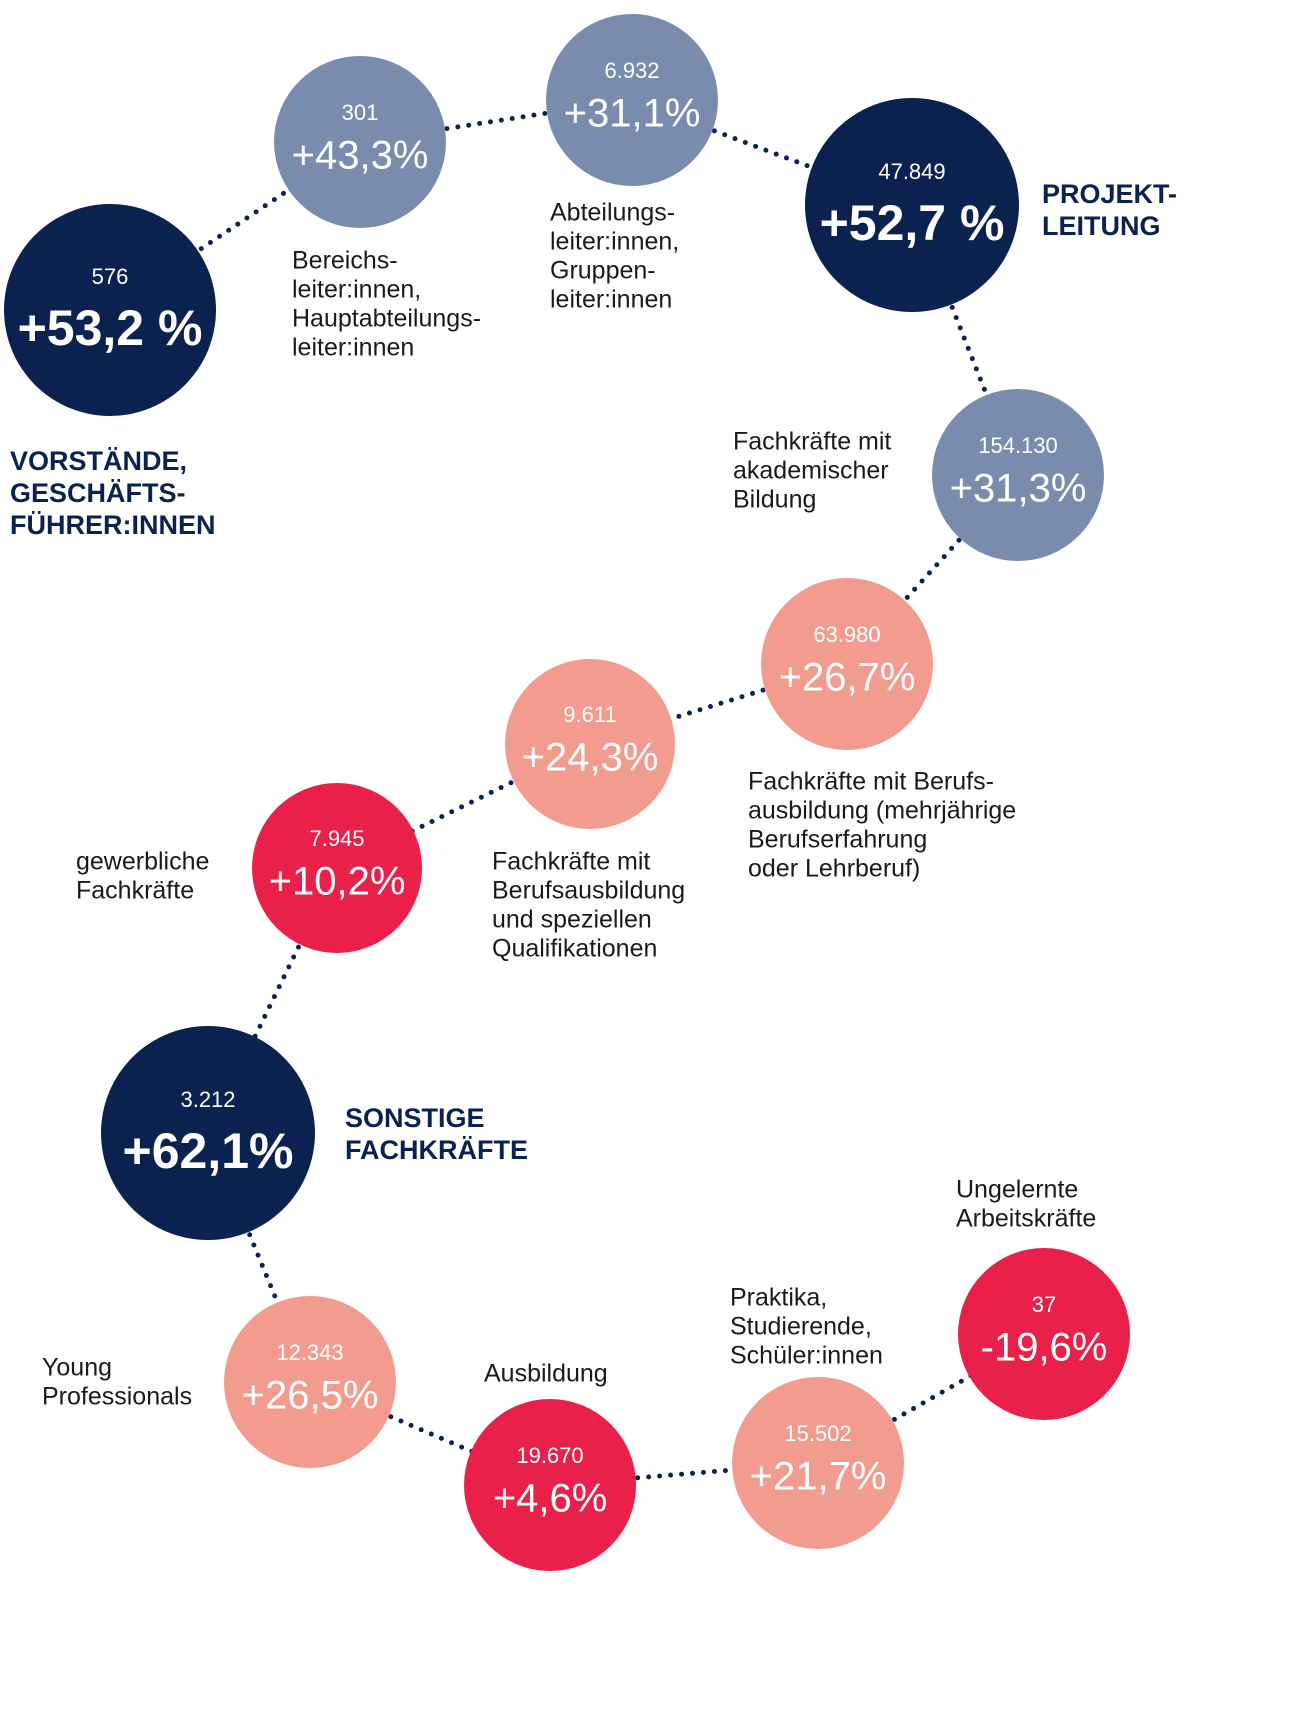 This screenshot has height=1727, width=1310. What do you see at coordinates (550, 1499) in the screenshot?
I see `node-change: +4,6%` at bounding box center [550, 1499].